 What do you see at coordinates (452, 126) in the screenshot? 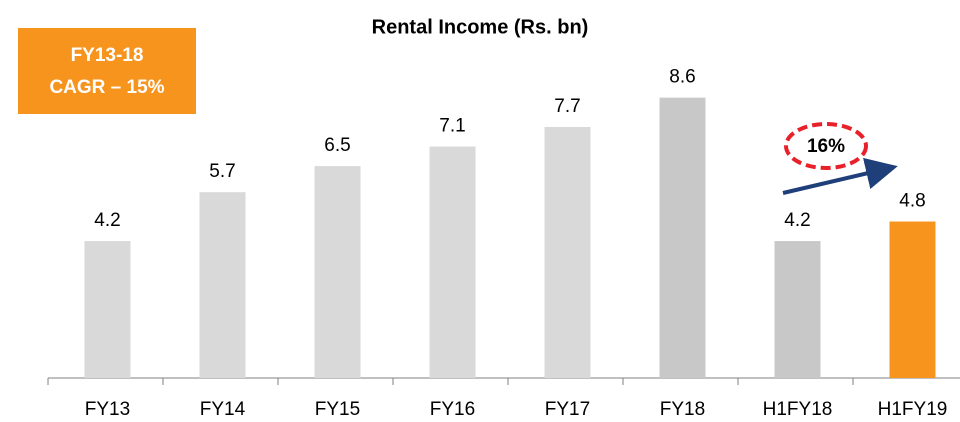
I see `data-label: 7.1` at bounding box center [452, 126].